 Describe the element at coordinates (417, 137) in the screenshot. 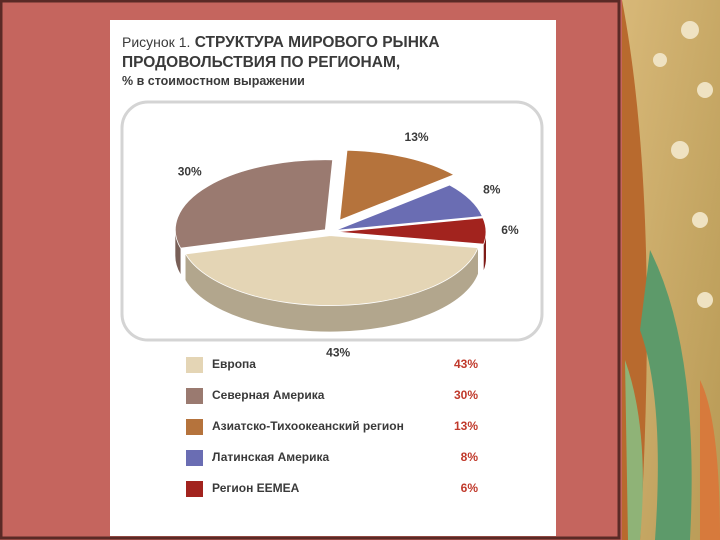

I see `data-label: 13%` at that location.